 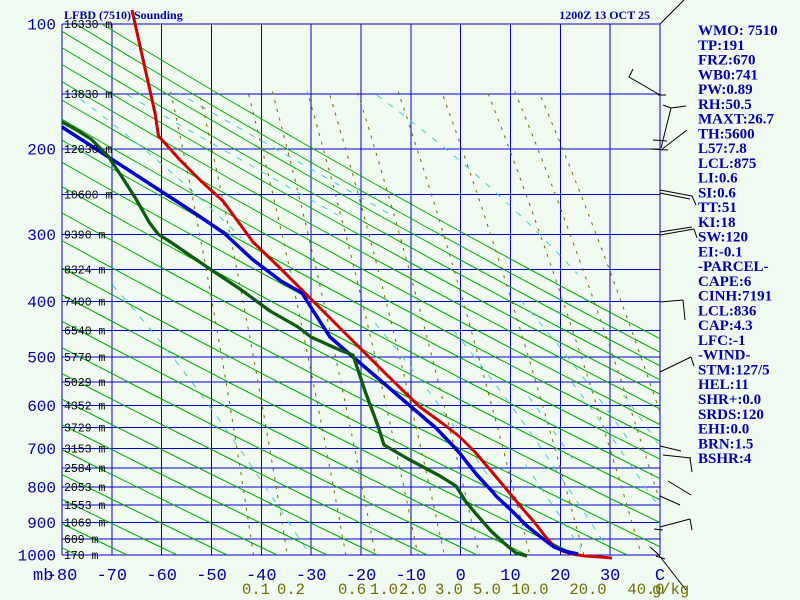 I want to click on svg-text: 13830 m, so click(x=88, y=95).